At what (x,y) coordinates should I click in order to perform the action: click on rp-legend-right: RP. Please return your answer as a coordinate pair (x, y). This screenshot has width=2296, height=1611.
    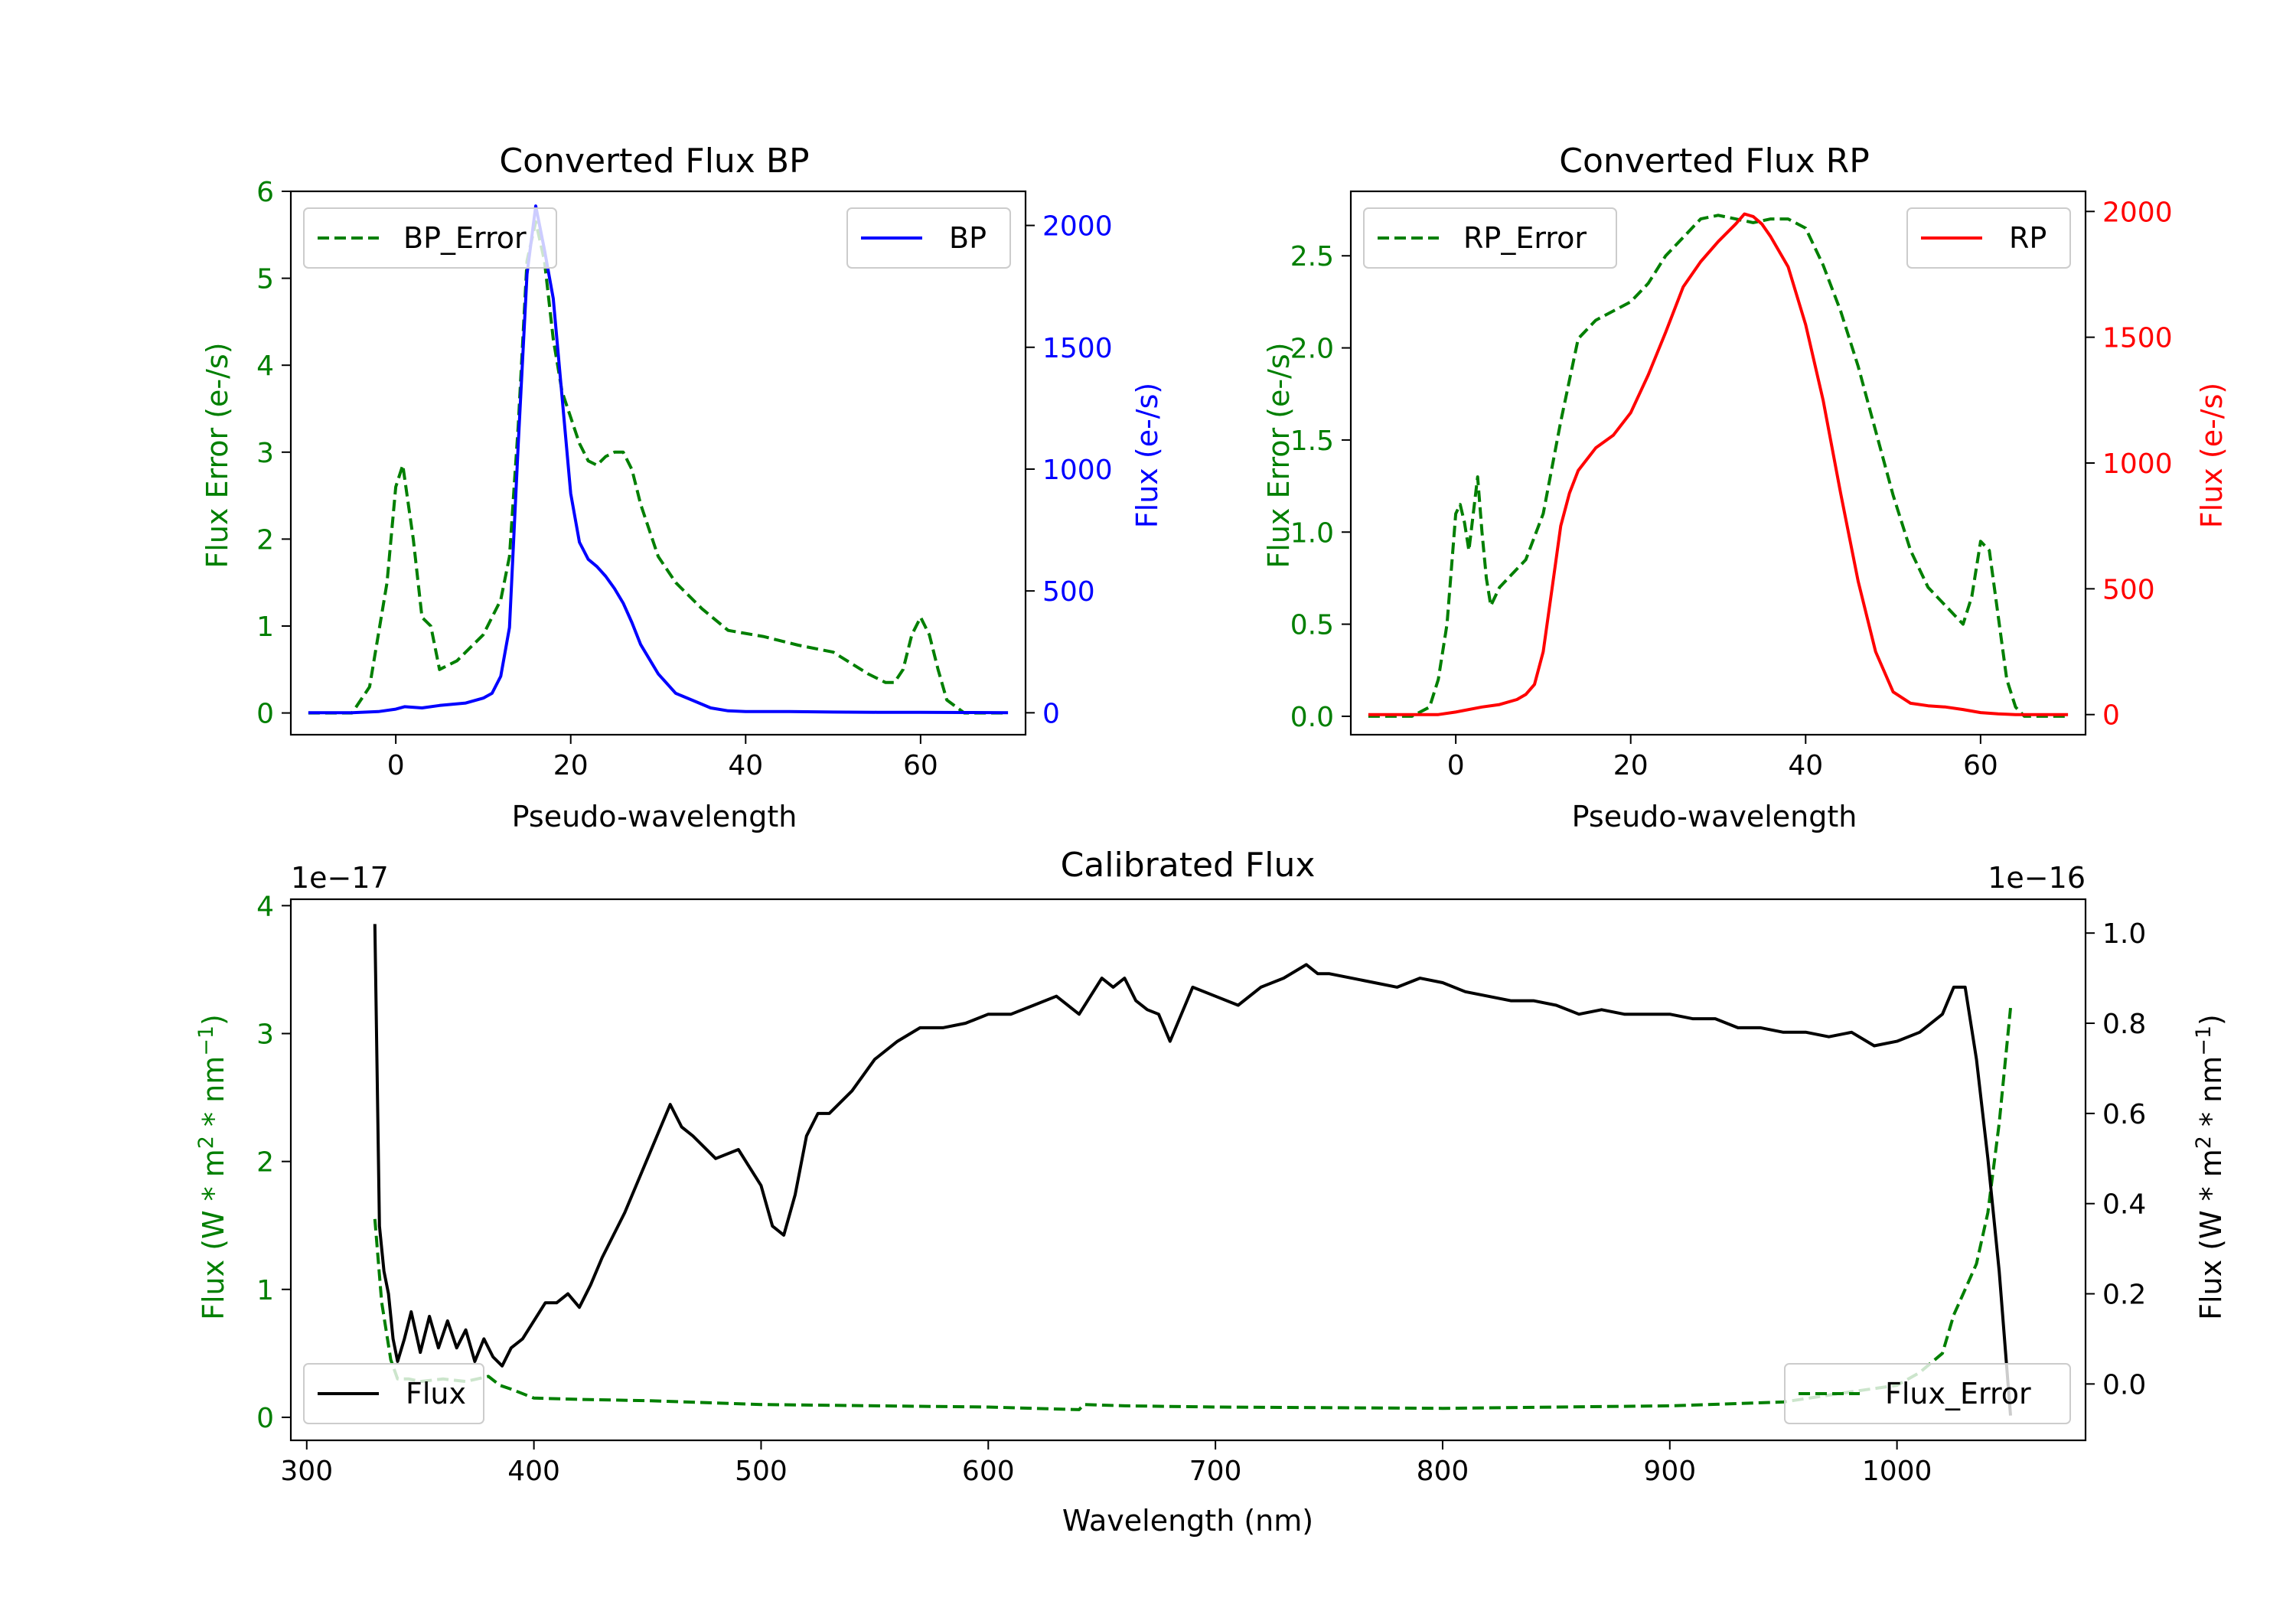
    Looking at the image, I should click on (1988, 238).